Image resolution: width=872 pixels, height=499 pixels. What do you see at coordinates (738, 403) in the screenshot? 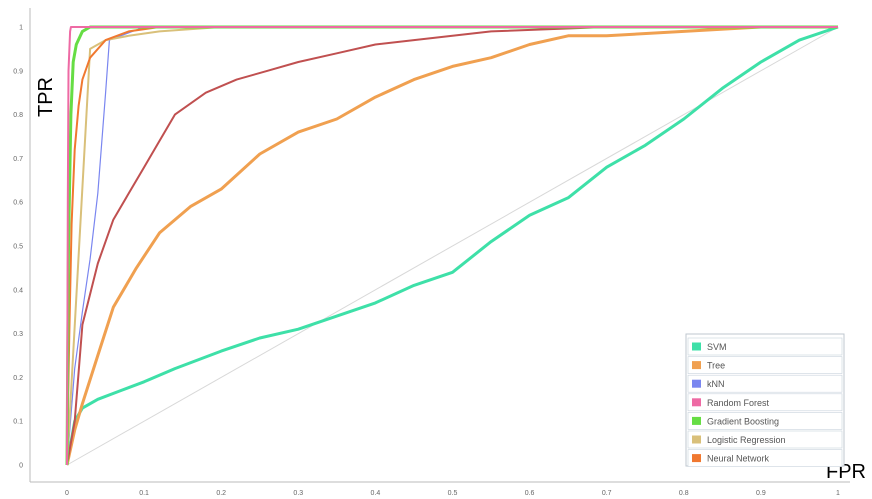
I see `legend-label-random-forest: Random Forest` at bounding box center [738, 403].